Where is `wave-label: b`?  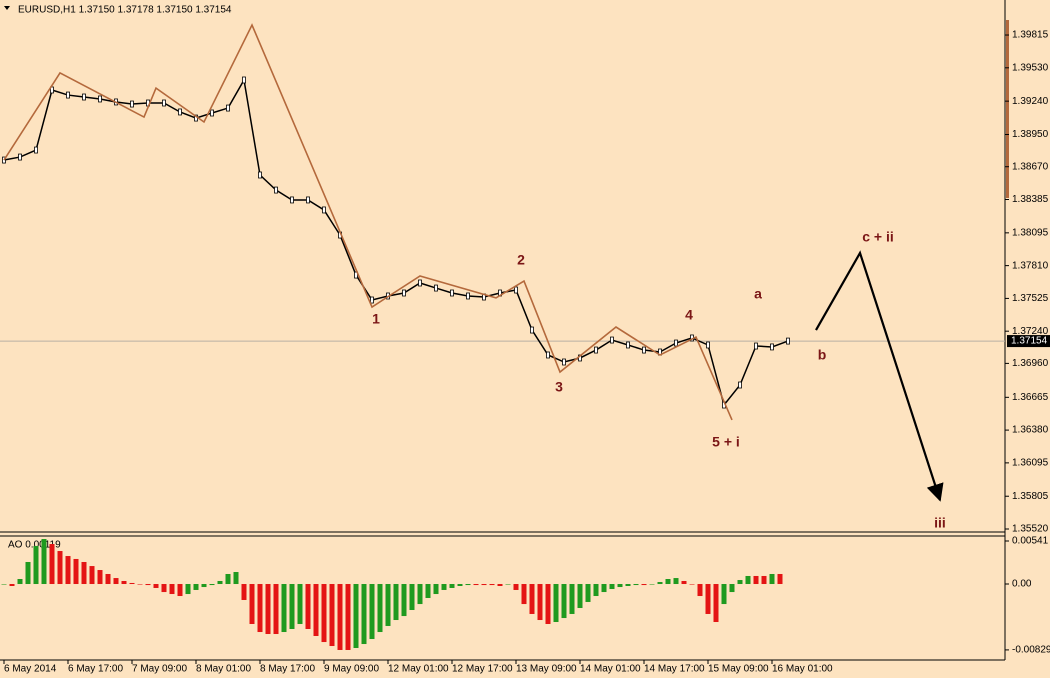 wave-label: b is located at coordinates (822, 355).